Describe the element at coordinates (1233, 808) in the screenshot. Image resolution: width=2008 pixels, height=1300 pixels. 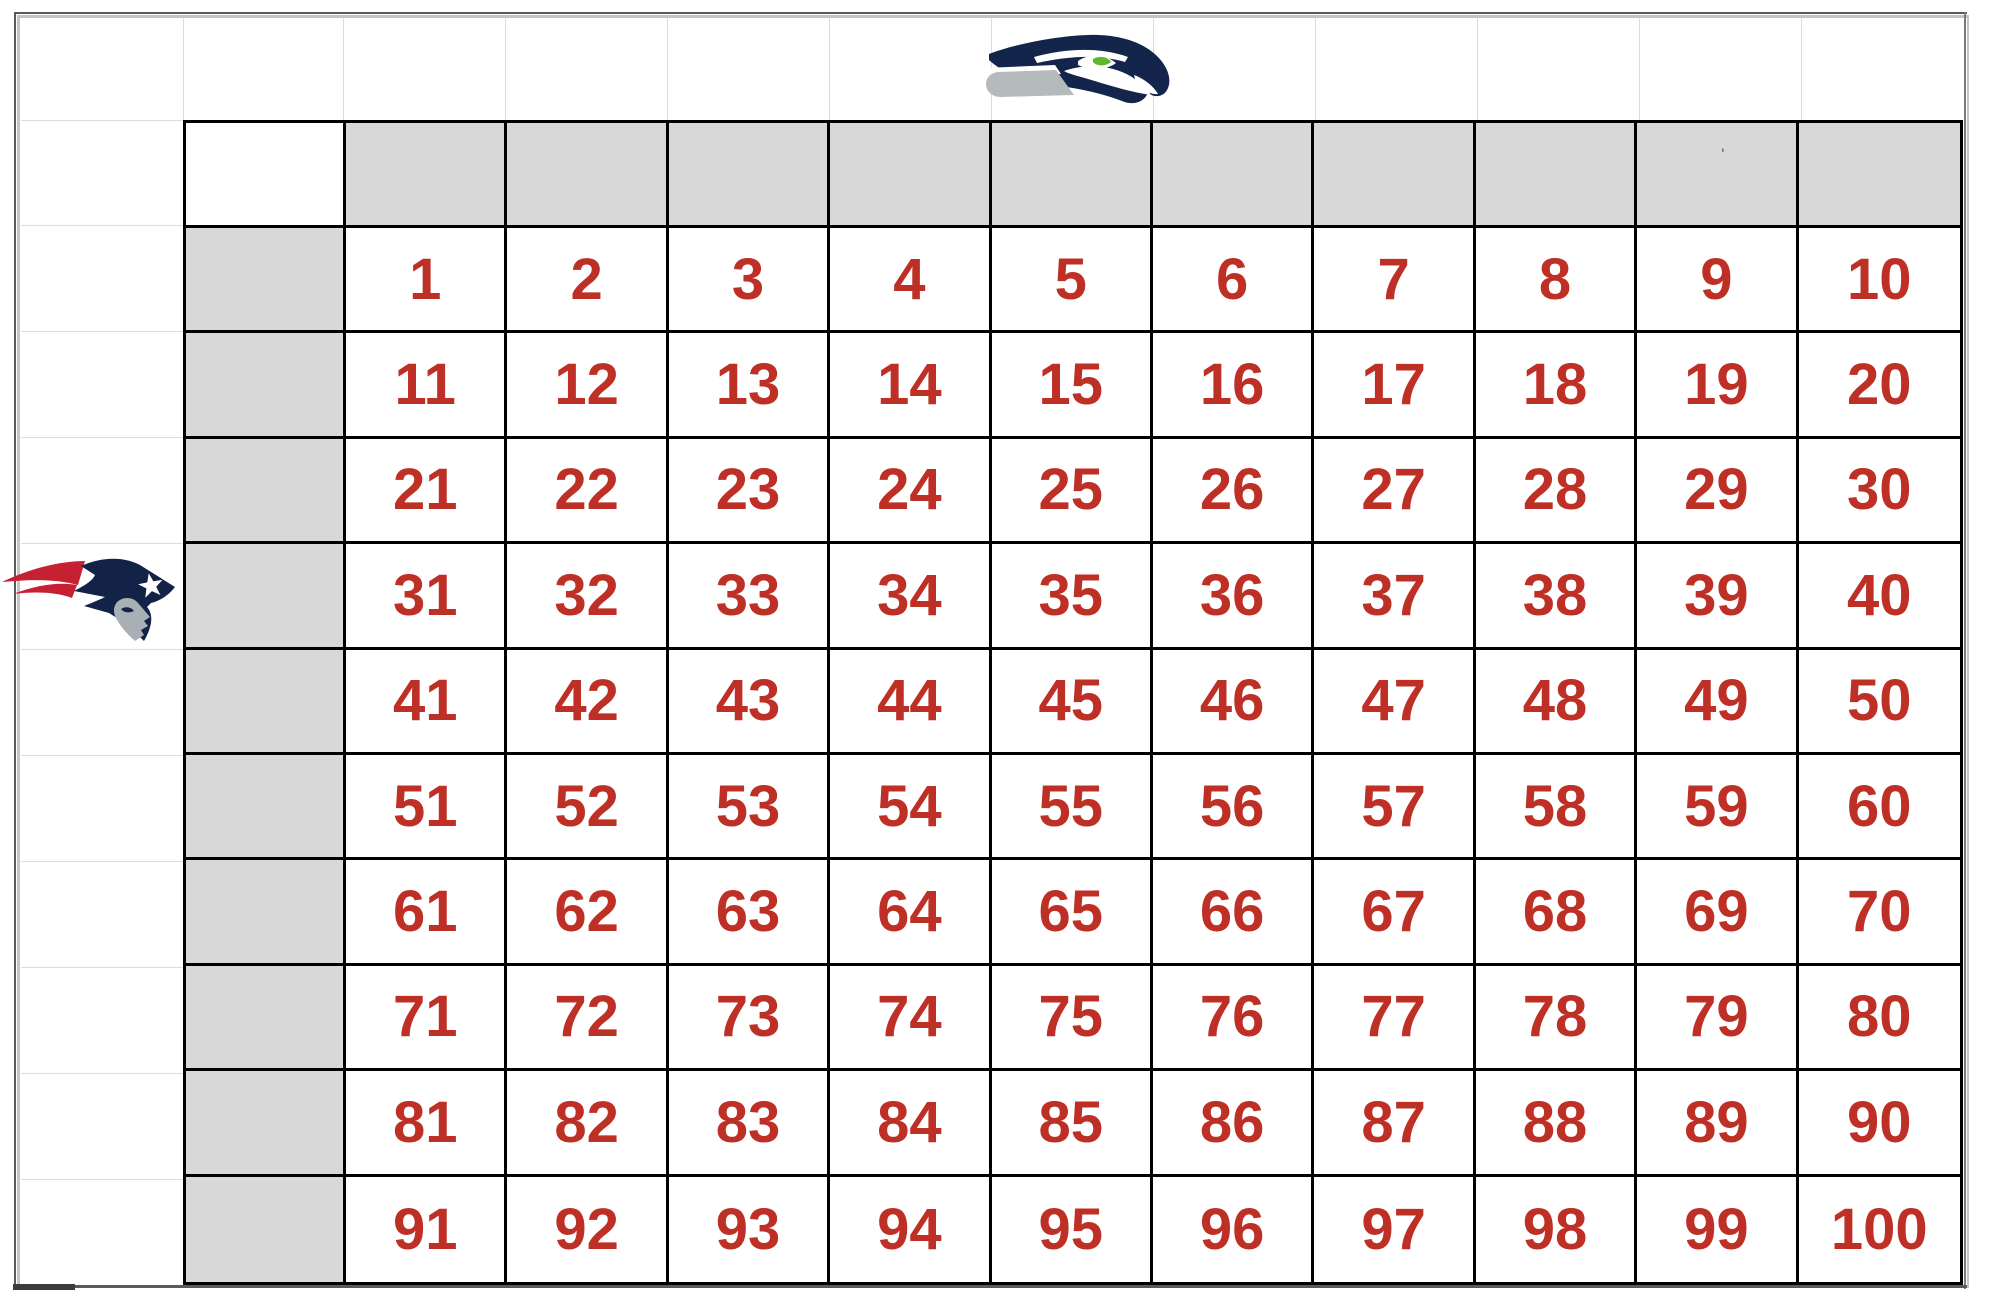
I see `square-cell: 56` at that location.